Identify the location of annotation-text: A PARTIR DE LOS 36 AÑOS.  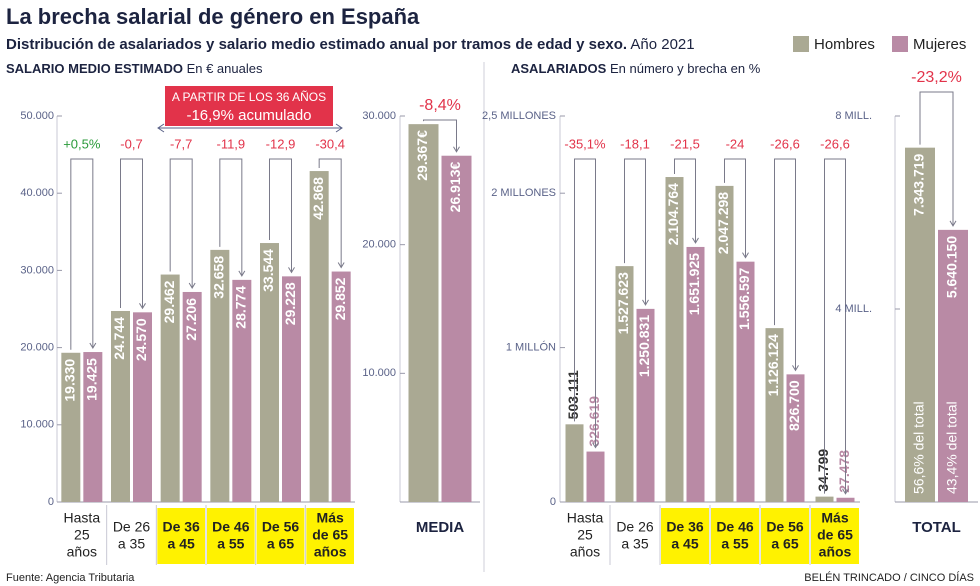
(249, 97).